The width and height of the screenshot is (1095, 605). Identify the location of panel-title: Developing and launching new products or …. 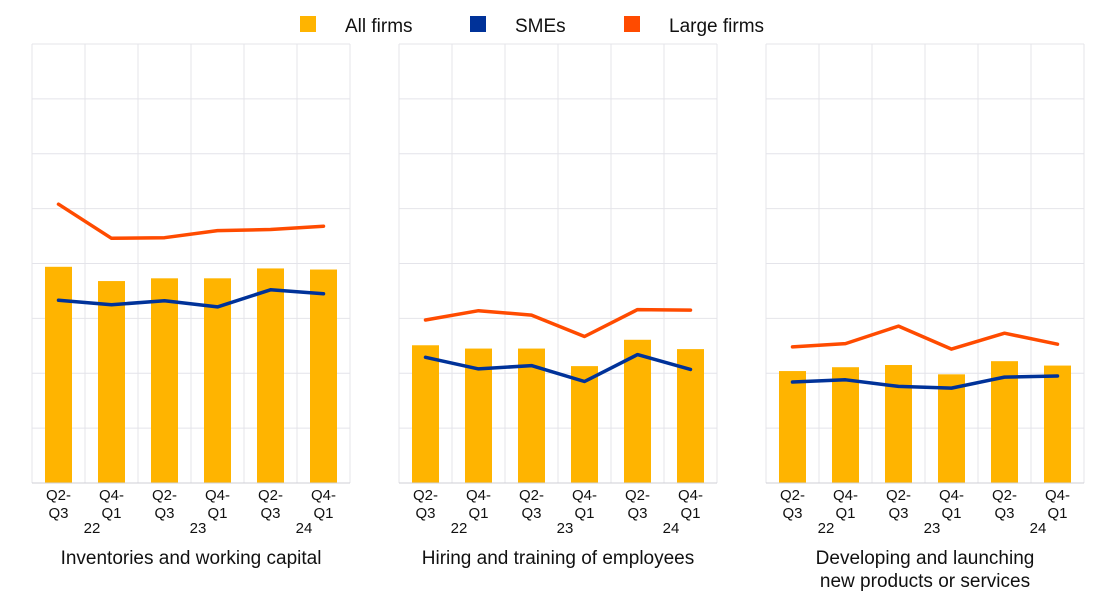
(925, 570).